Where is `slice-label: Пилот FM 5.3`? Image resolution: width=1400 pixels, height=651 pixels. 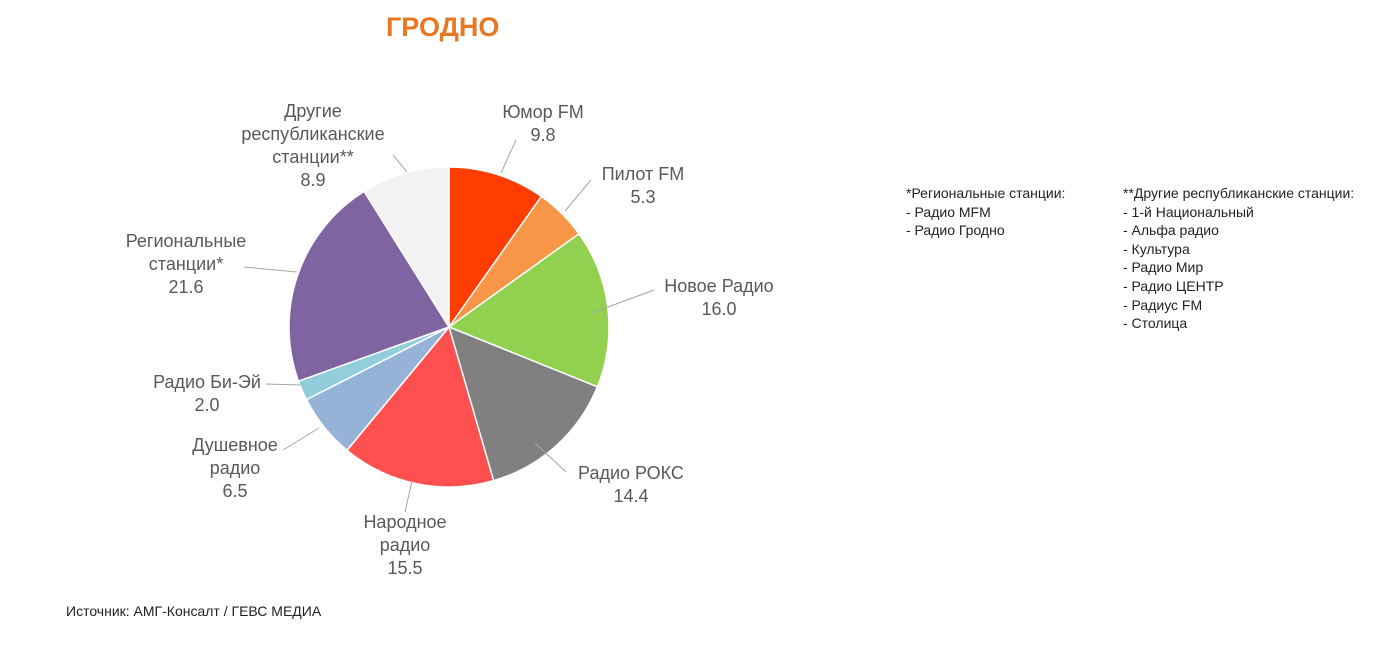 slice-label: Пилот FM 5.3 is located at coordinates (643, 185).